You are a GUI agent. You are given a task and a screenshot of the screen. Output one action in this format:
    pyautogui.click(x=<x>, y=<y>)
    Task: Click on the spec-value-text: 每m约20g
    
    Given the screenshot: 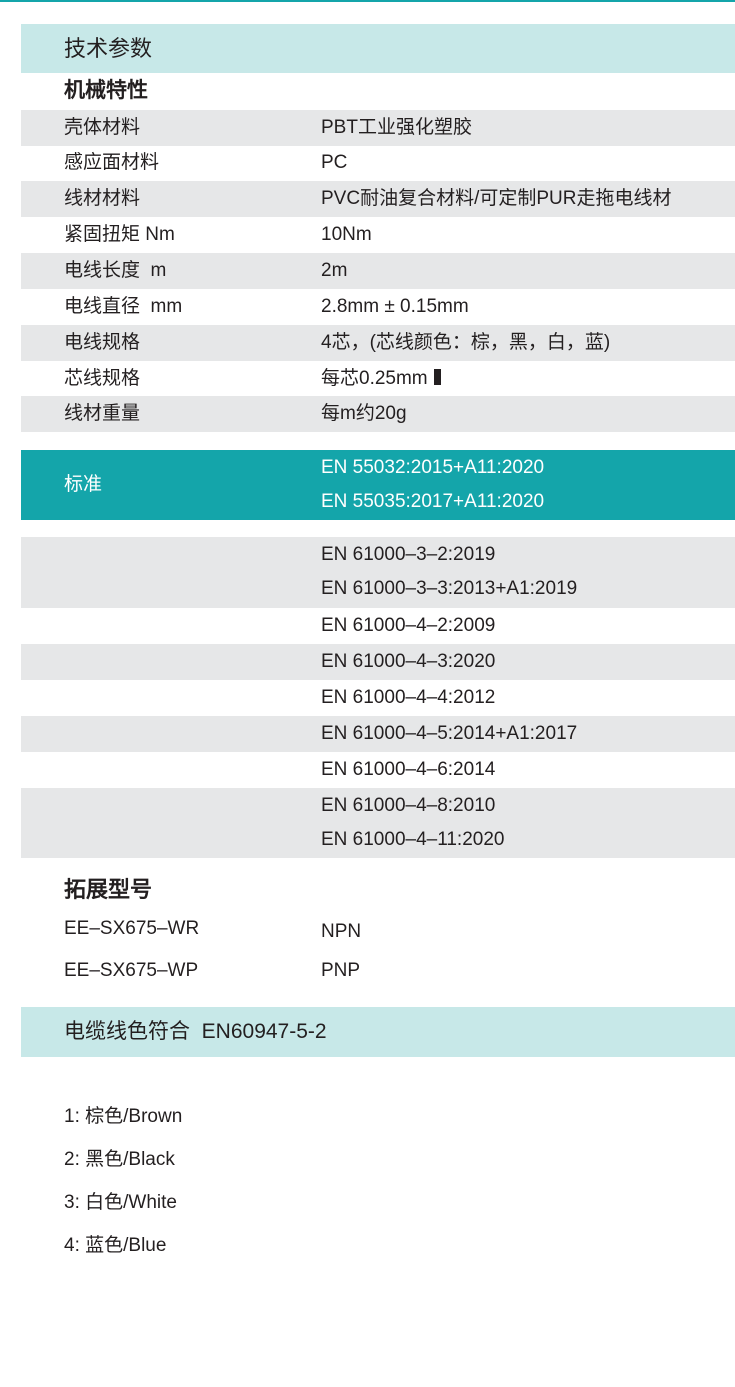 What is the action you would take?
    pyautogui.click(x=364, y=413)
    